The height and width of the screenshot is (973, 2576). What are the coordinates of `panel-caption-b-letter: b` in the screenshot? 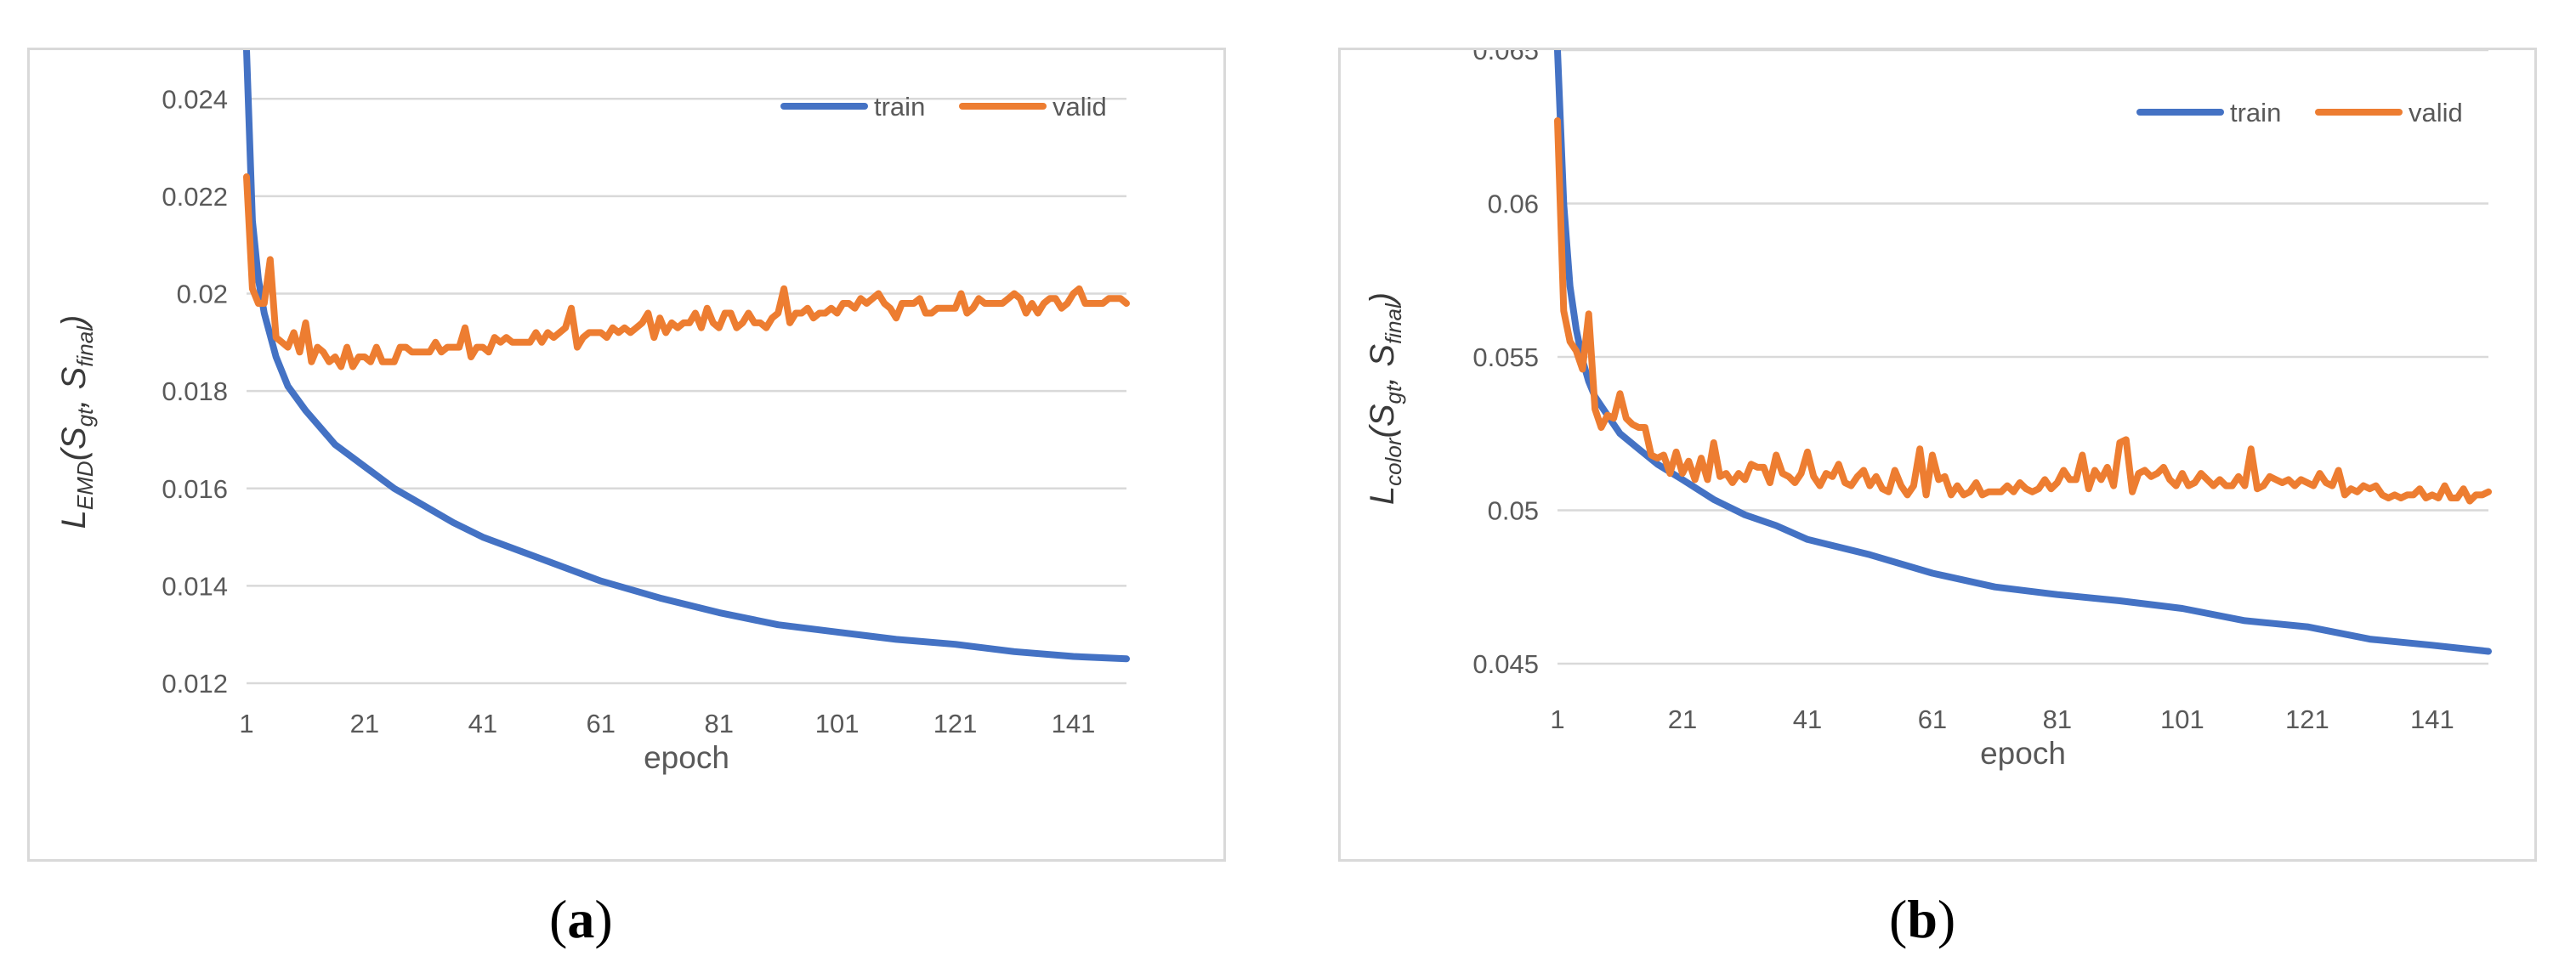 It's located at (1923, 919).